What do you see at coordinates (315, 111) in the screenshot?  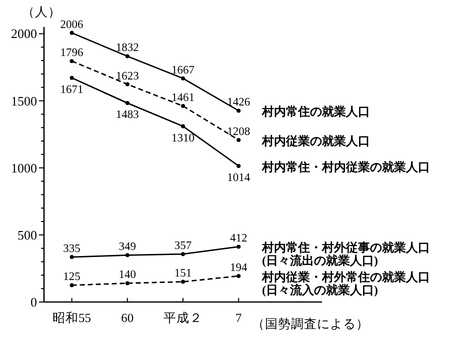 I see `series-label: 村内常住の就業人口` at bounding box center [315, 111].